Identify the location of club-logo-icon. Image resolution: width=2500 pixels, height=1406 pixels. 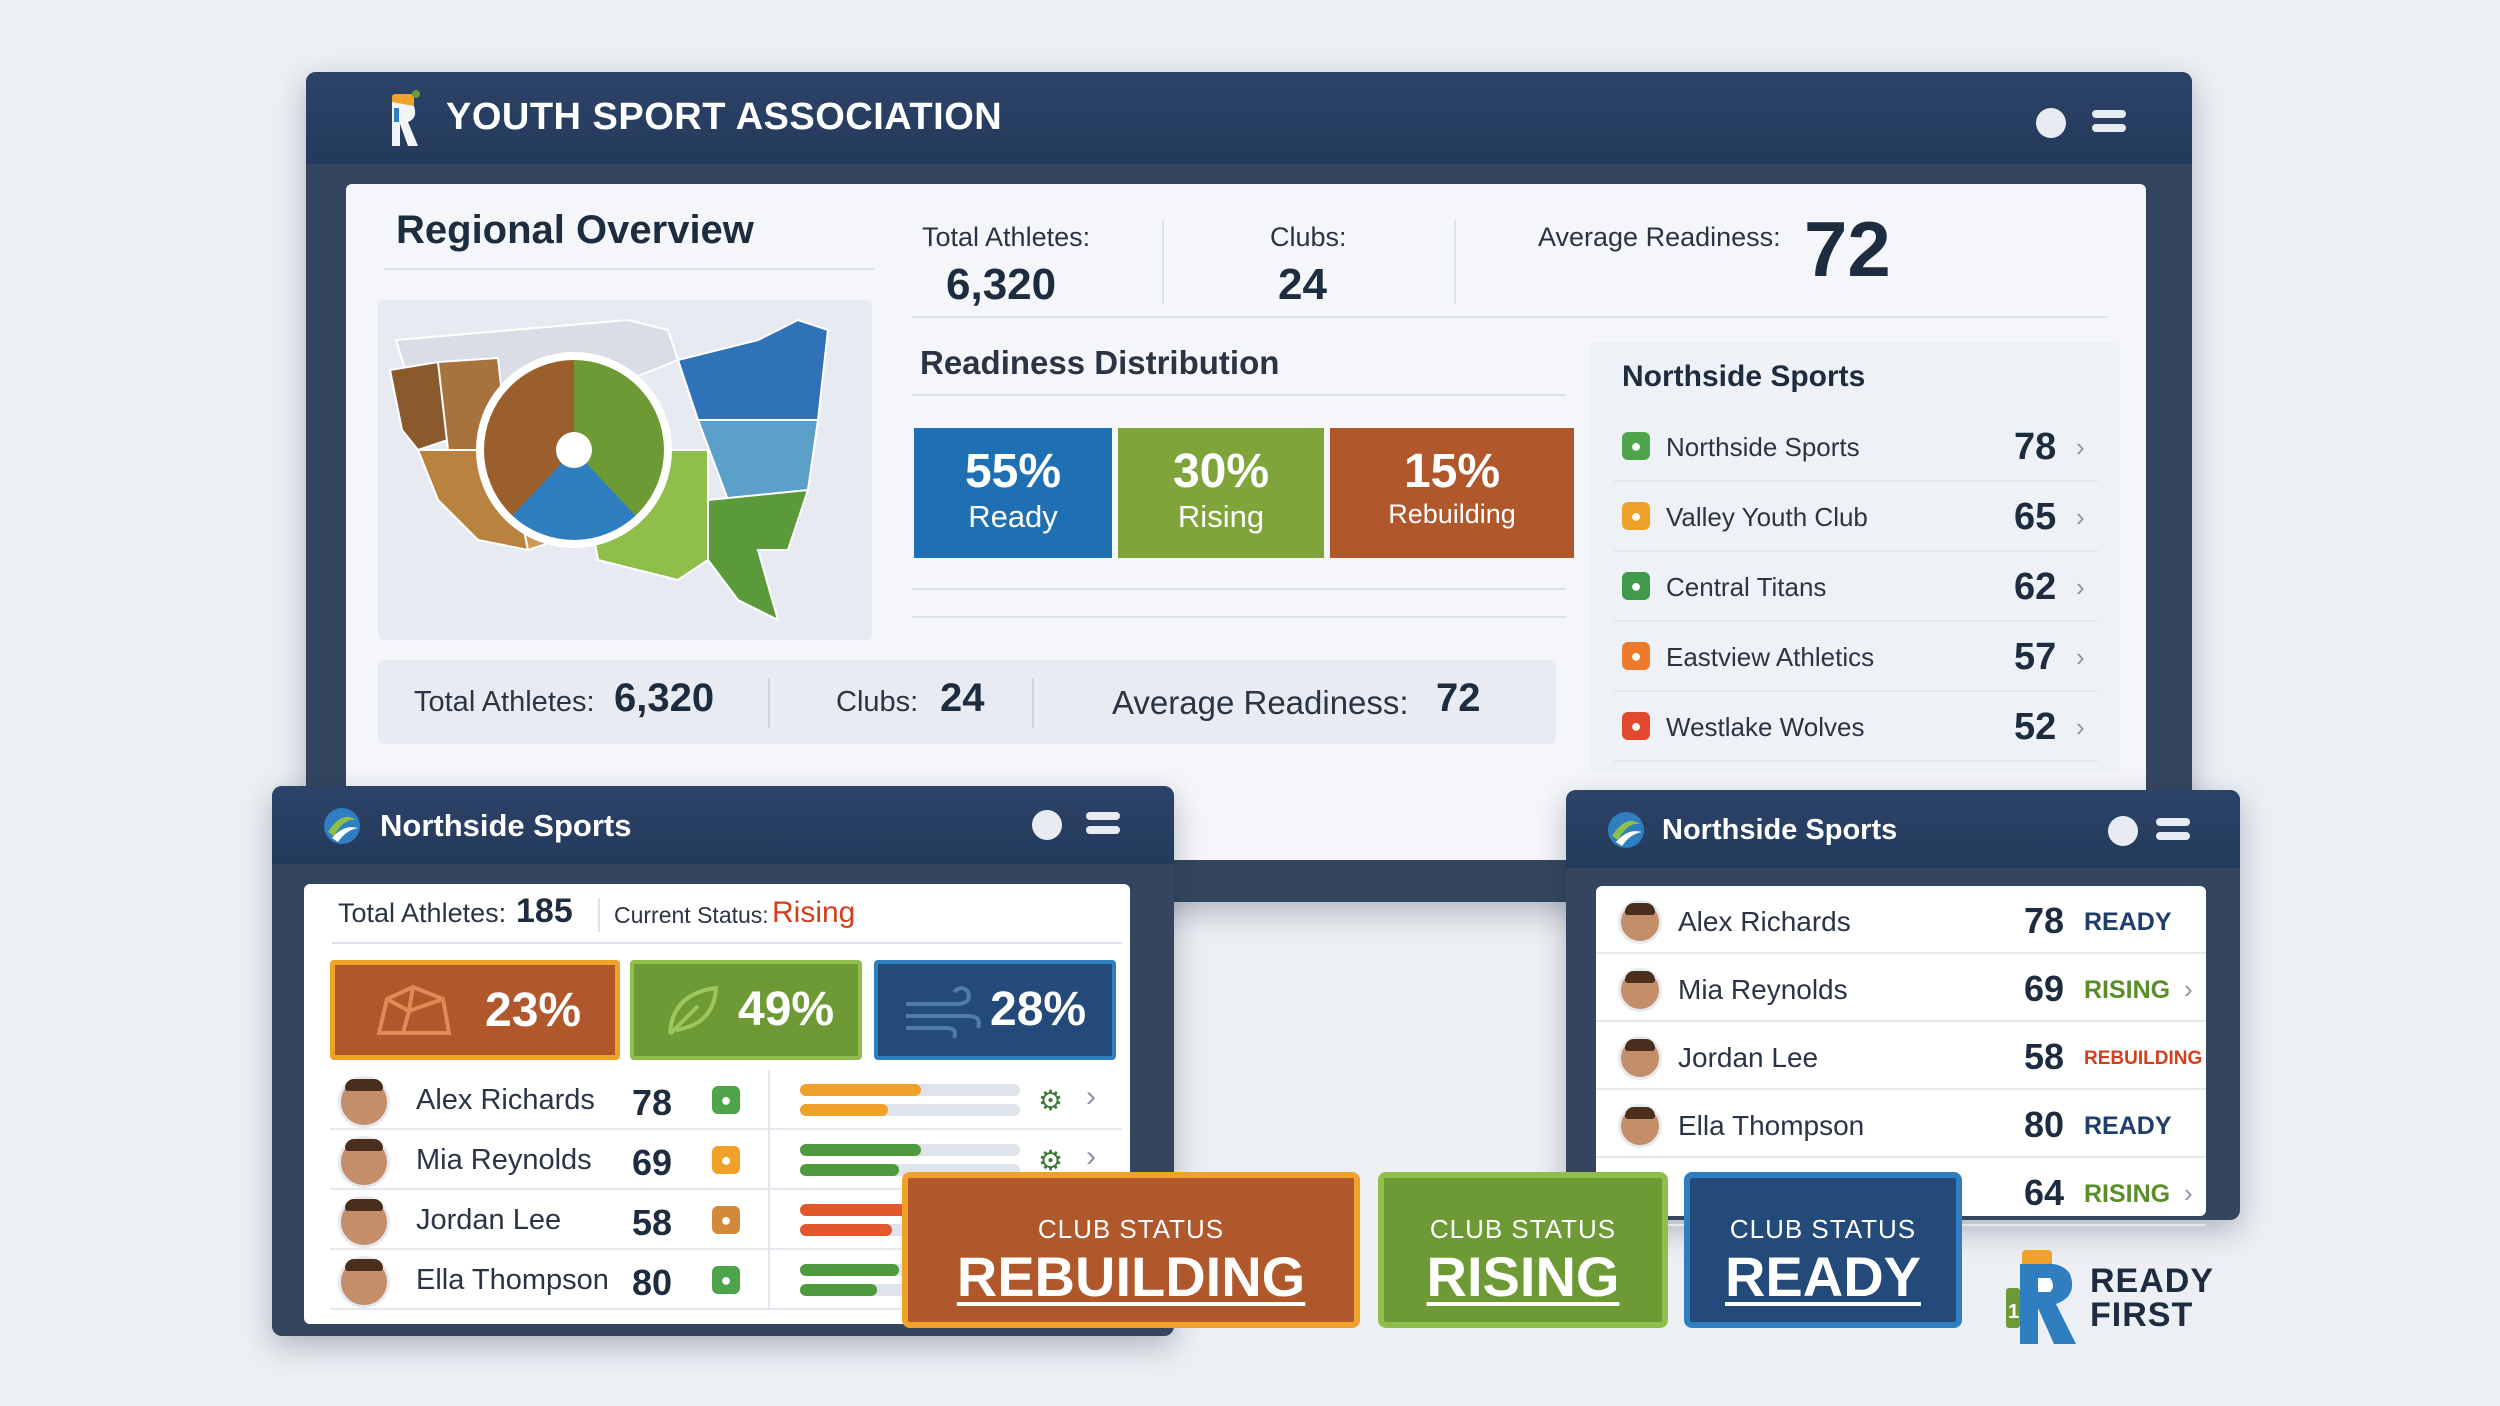
(342, 826).